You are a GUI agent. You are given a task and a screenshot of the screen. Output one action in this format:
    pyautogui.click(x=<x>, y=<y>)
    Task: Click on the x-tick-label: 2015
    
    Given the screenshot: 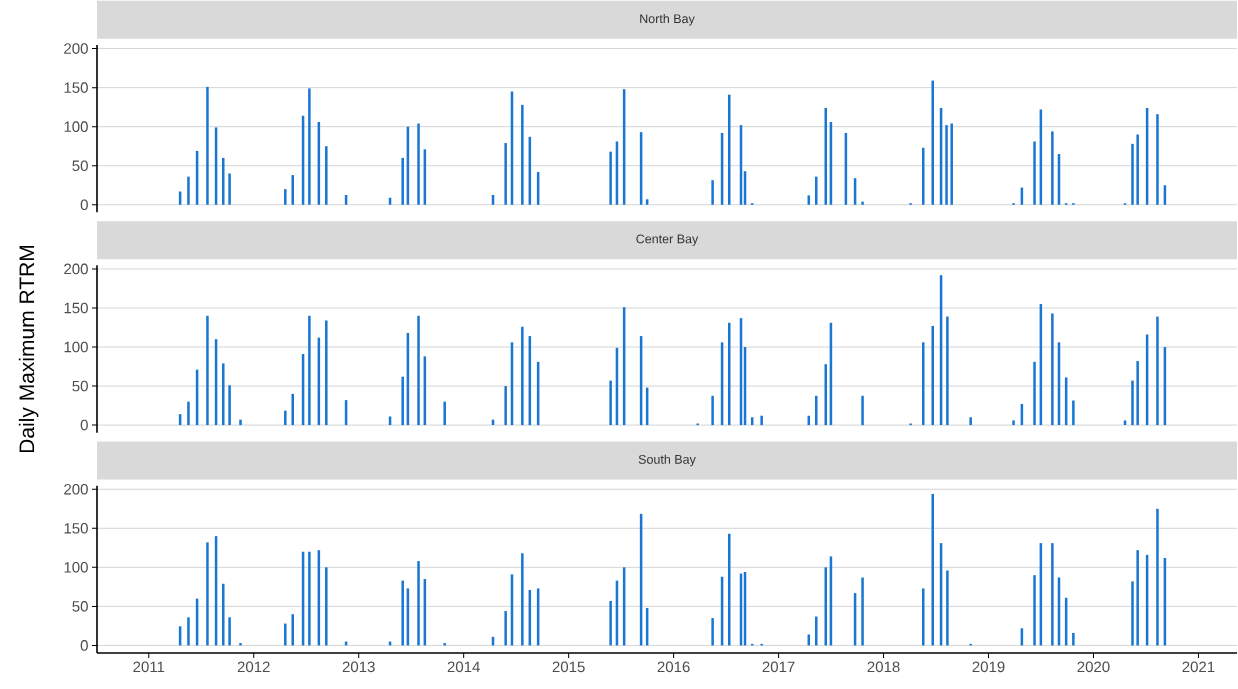 What is the action you would take?
    pyautogui.click(x=568, y=667)
    